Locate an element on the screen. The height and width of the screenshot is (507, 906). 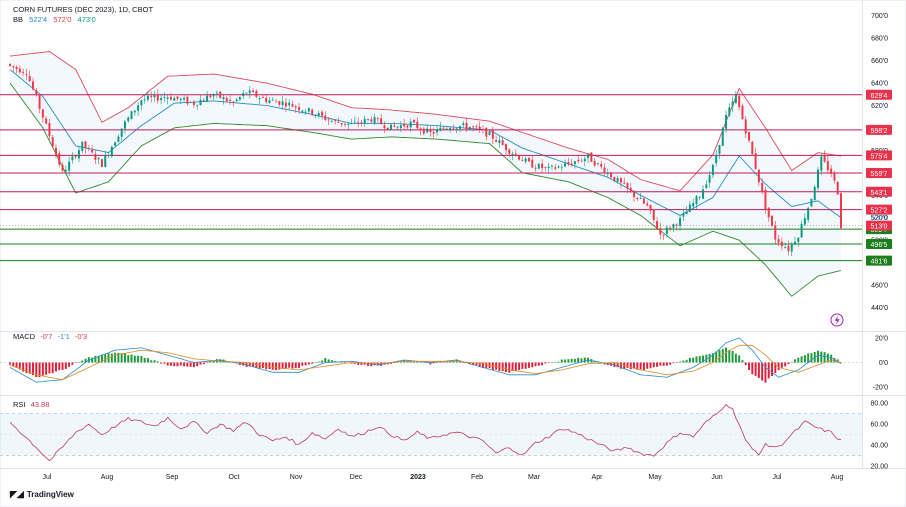
y-tick-label: 440'0 is located at coordinates (879, 308).